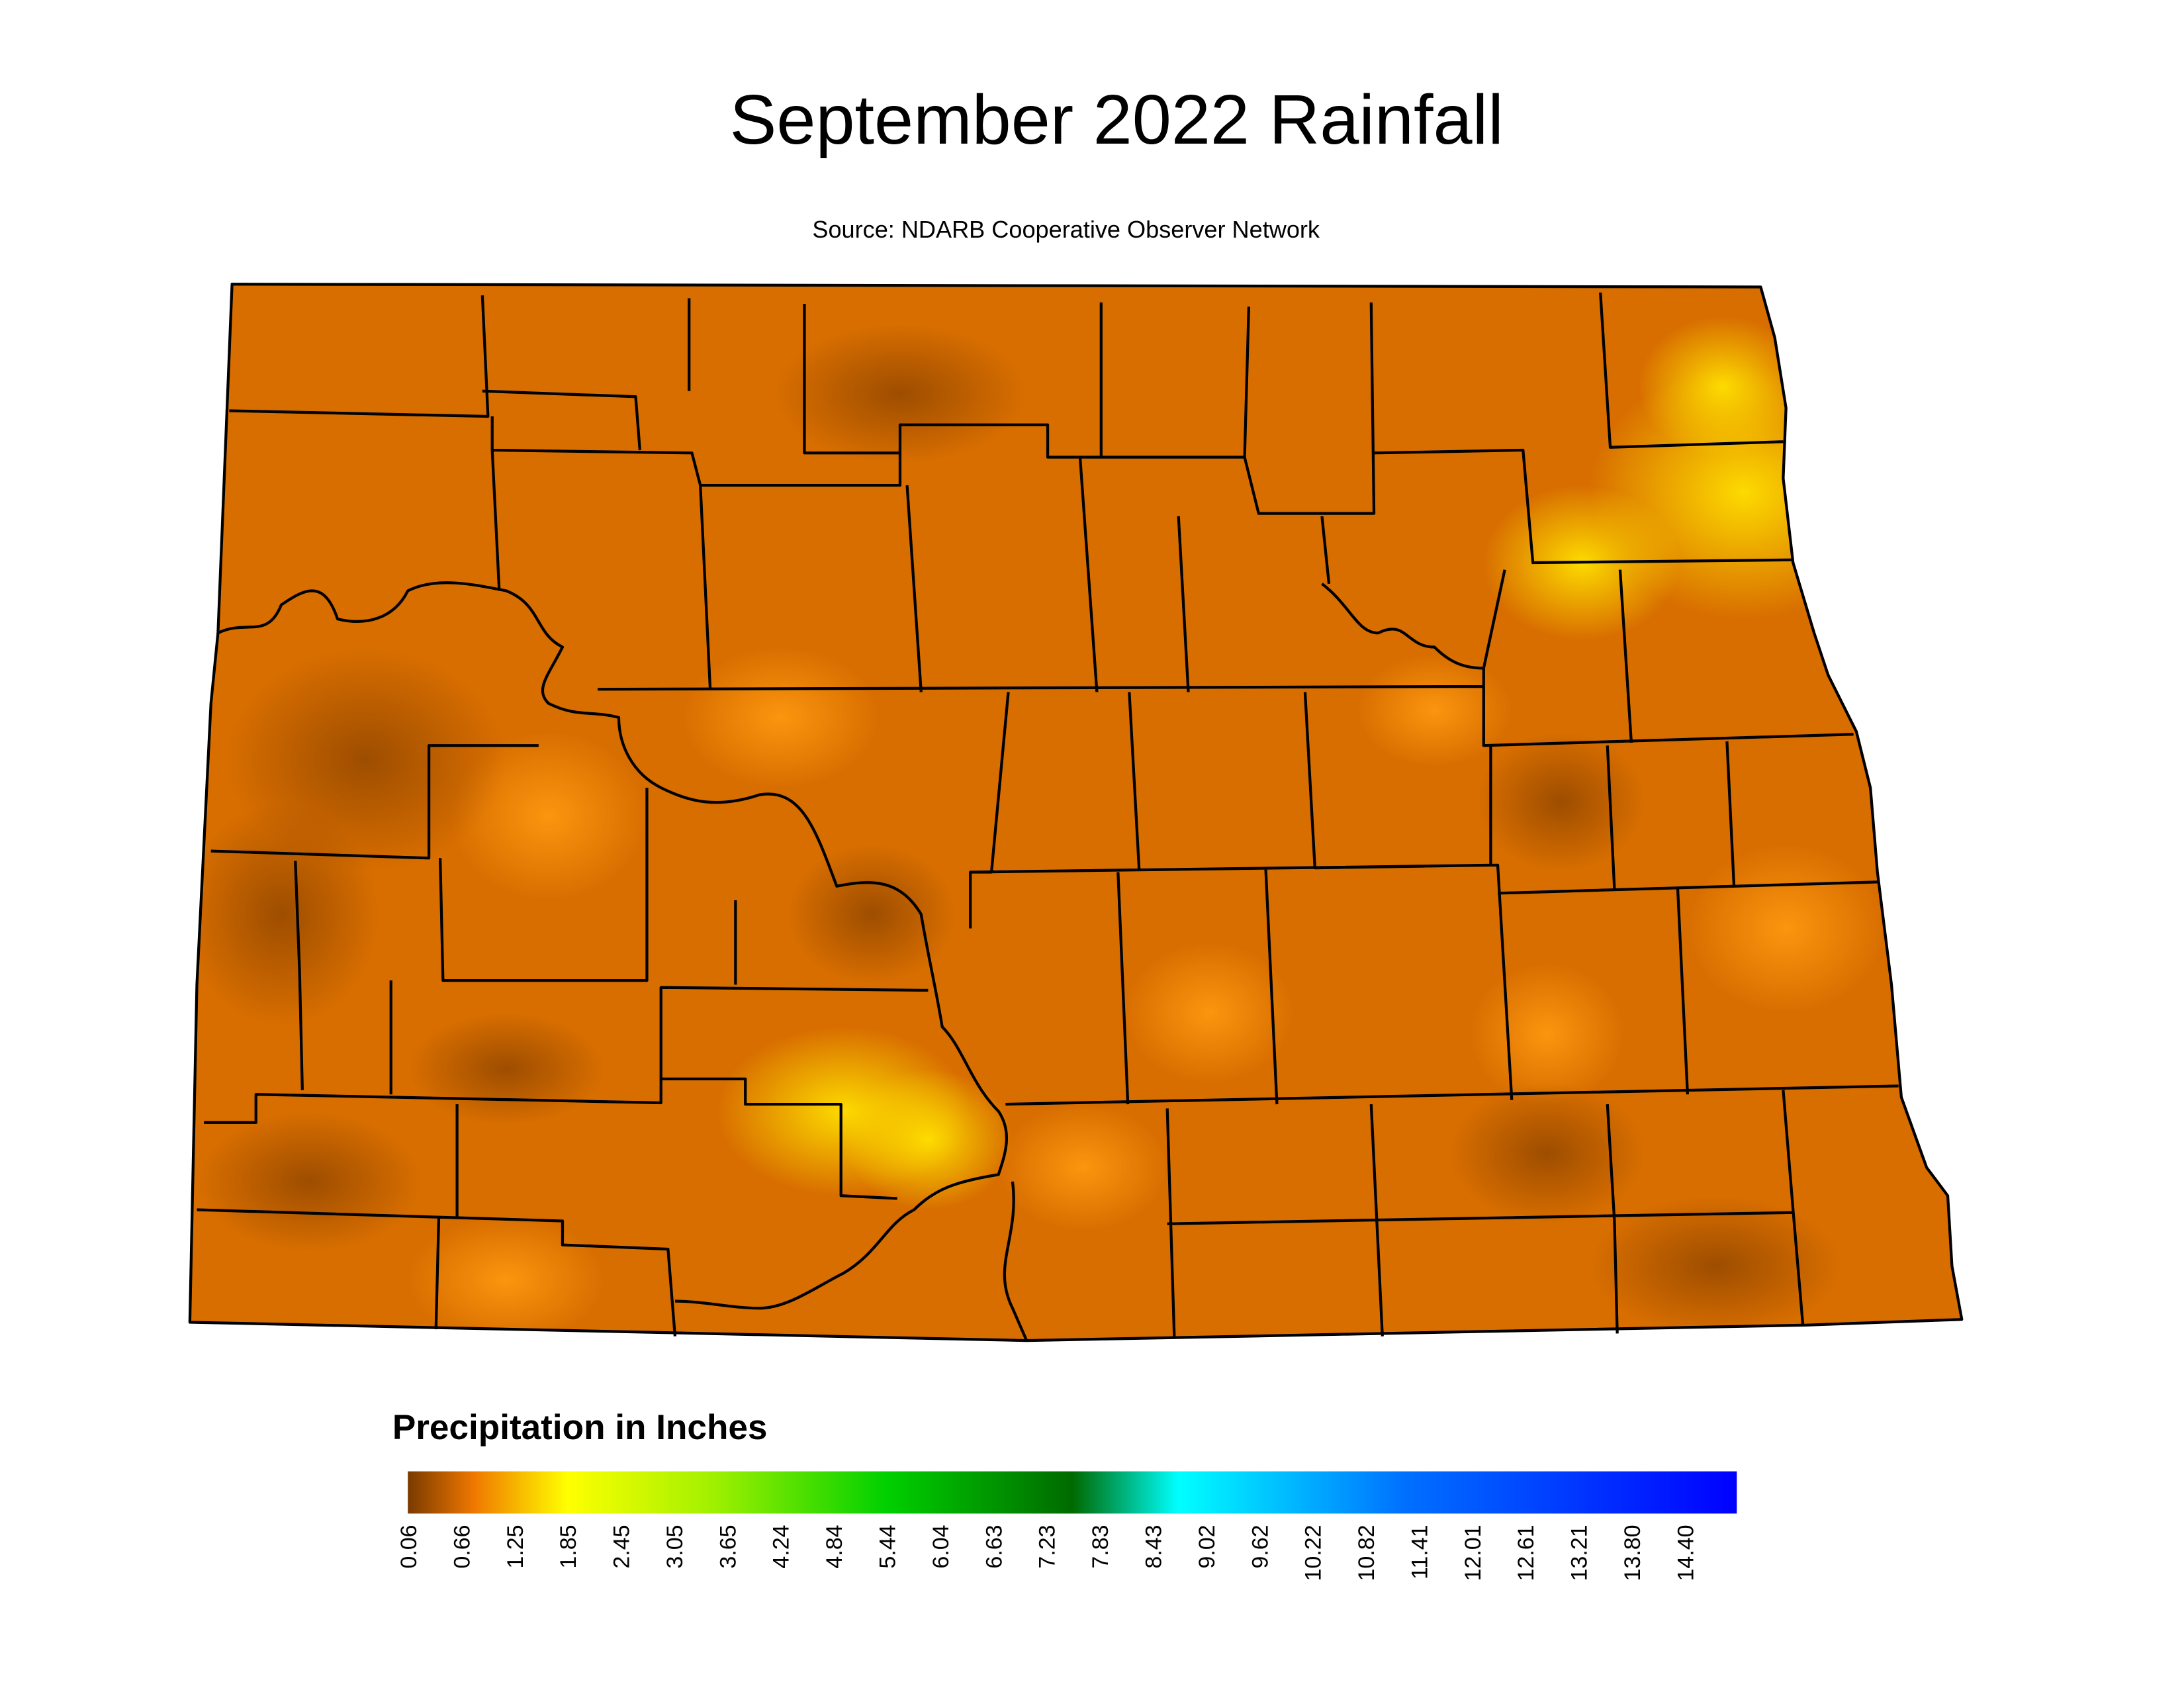  Describe the element at coordinates (1153, 1546) in the screenshot. I see `legend-label: 8.43` at that location.